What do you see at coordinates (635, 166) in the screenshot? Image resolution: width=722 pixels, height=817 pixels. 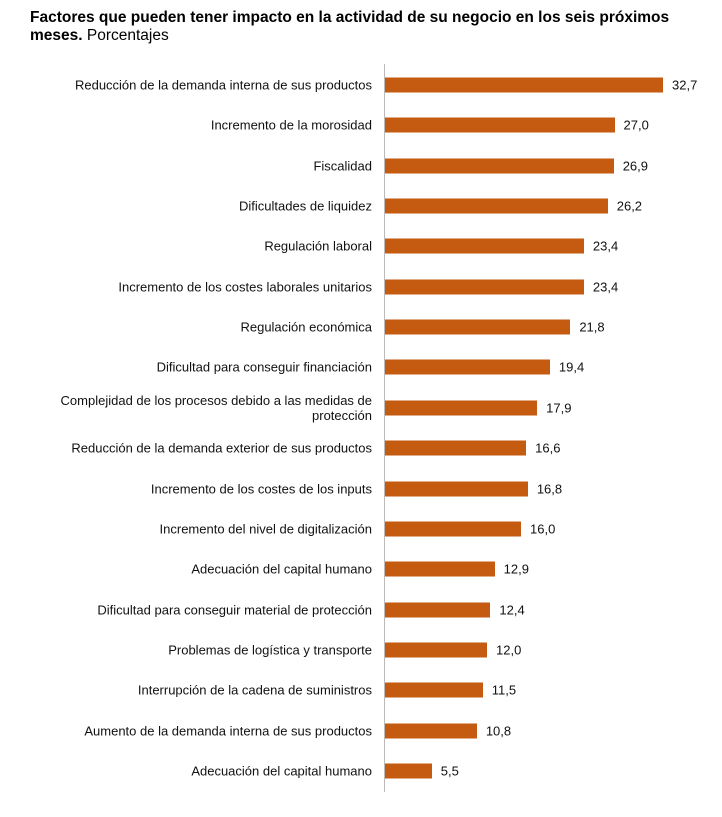 I see `value-label: 26,9` at bounding box center [635, 166].